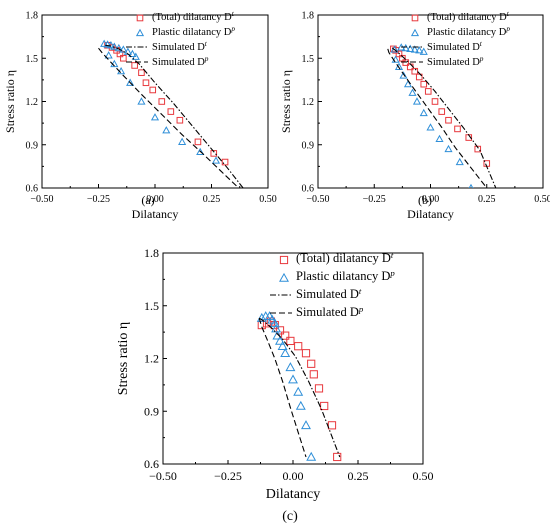 This screenshot has height=528, width=550. Describe the element at coordinates (168, 117) in the screenshot. I see `series-line-sim_plastic` at that location.